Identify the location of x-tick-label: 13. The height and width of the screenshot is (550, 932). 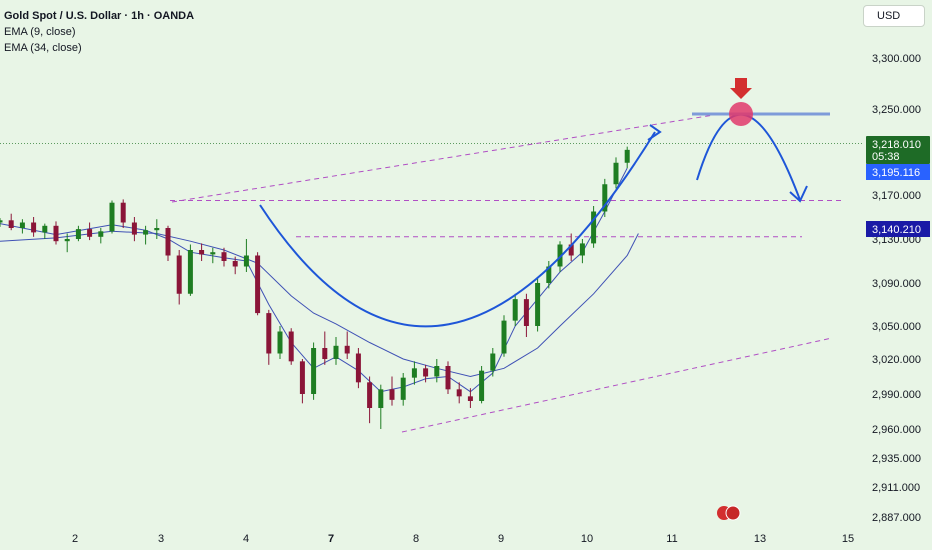
(760, 539).